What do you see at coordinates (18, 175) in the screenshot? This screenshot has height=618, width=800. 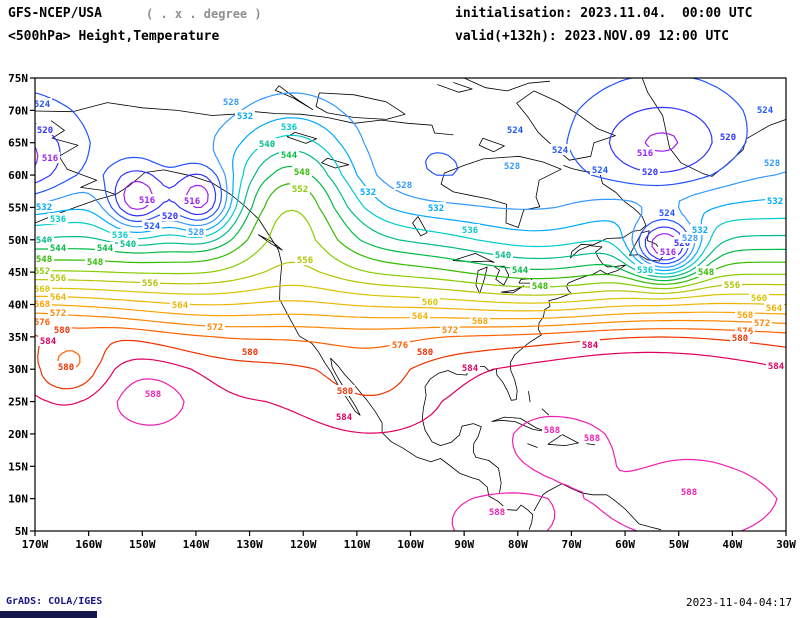 I see `y-tick-label: 60N` at bounding box center [18, 175].